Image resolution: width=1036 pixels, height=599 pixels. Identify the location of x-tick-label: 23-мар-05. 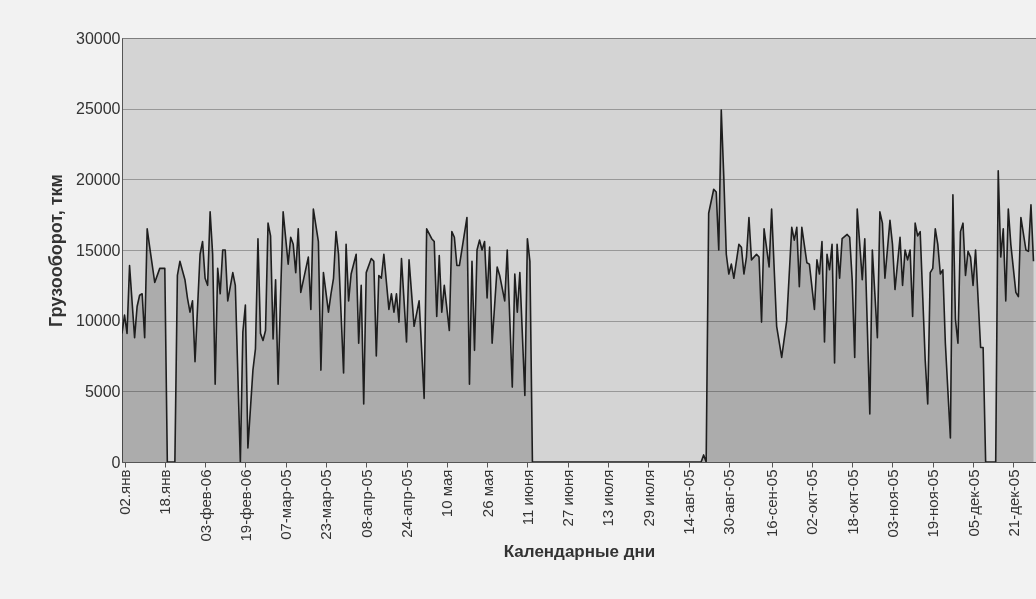
(326, 504).